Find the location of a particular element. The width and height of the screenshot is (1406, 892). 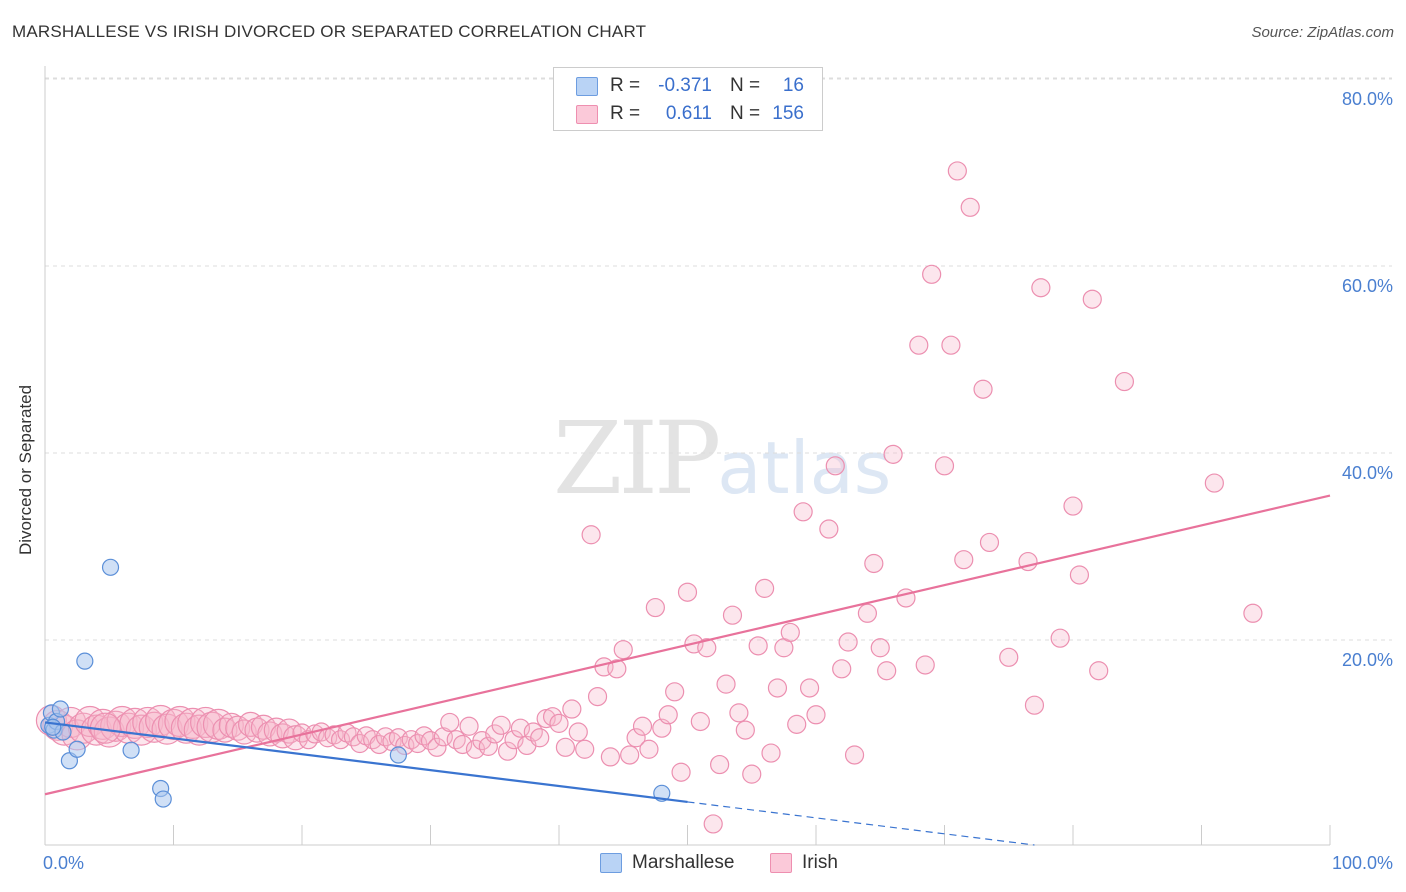

watermark: ZIPatlas is located at coordinates (722, 458).